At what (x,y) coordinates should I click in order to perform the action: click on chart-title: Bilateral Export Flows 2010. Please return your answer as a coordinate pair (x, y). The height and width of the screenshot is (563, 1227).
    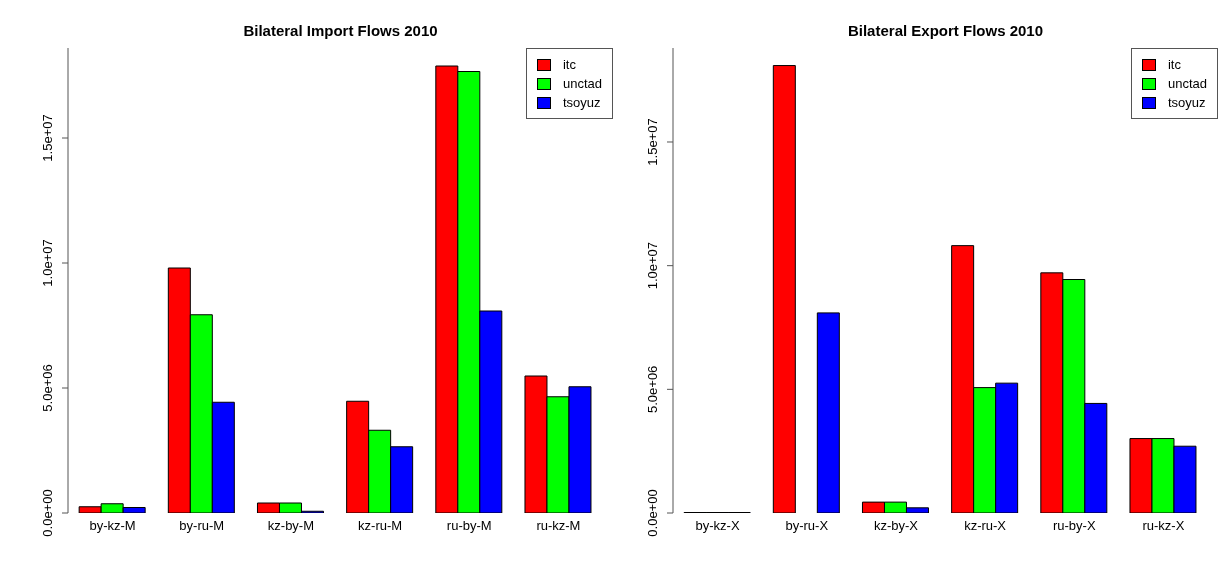
    Looking at the image, I should click on (945, 30).